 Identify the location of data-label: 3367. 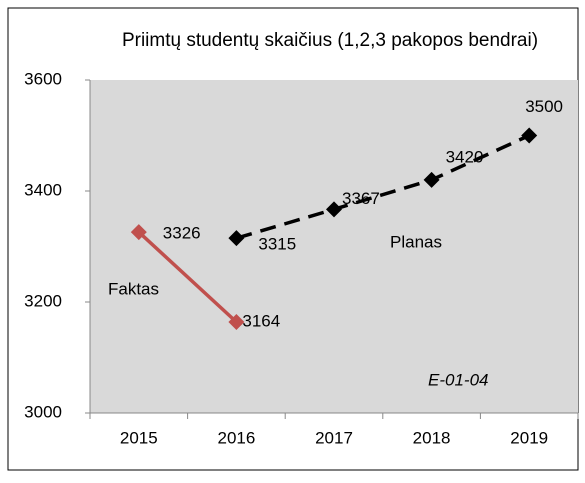
(361, 198).